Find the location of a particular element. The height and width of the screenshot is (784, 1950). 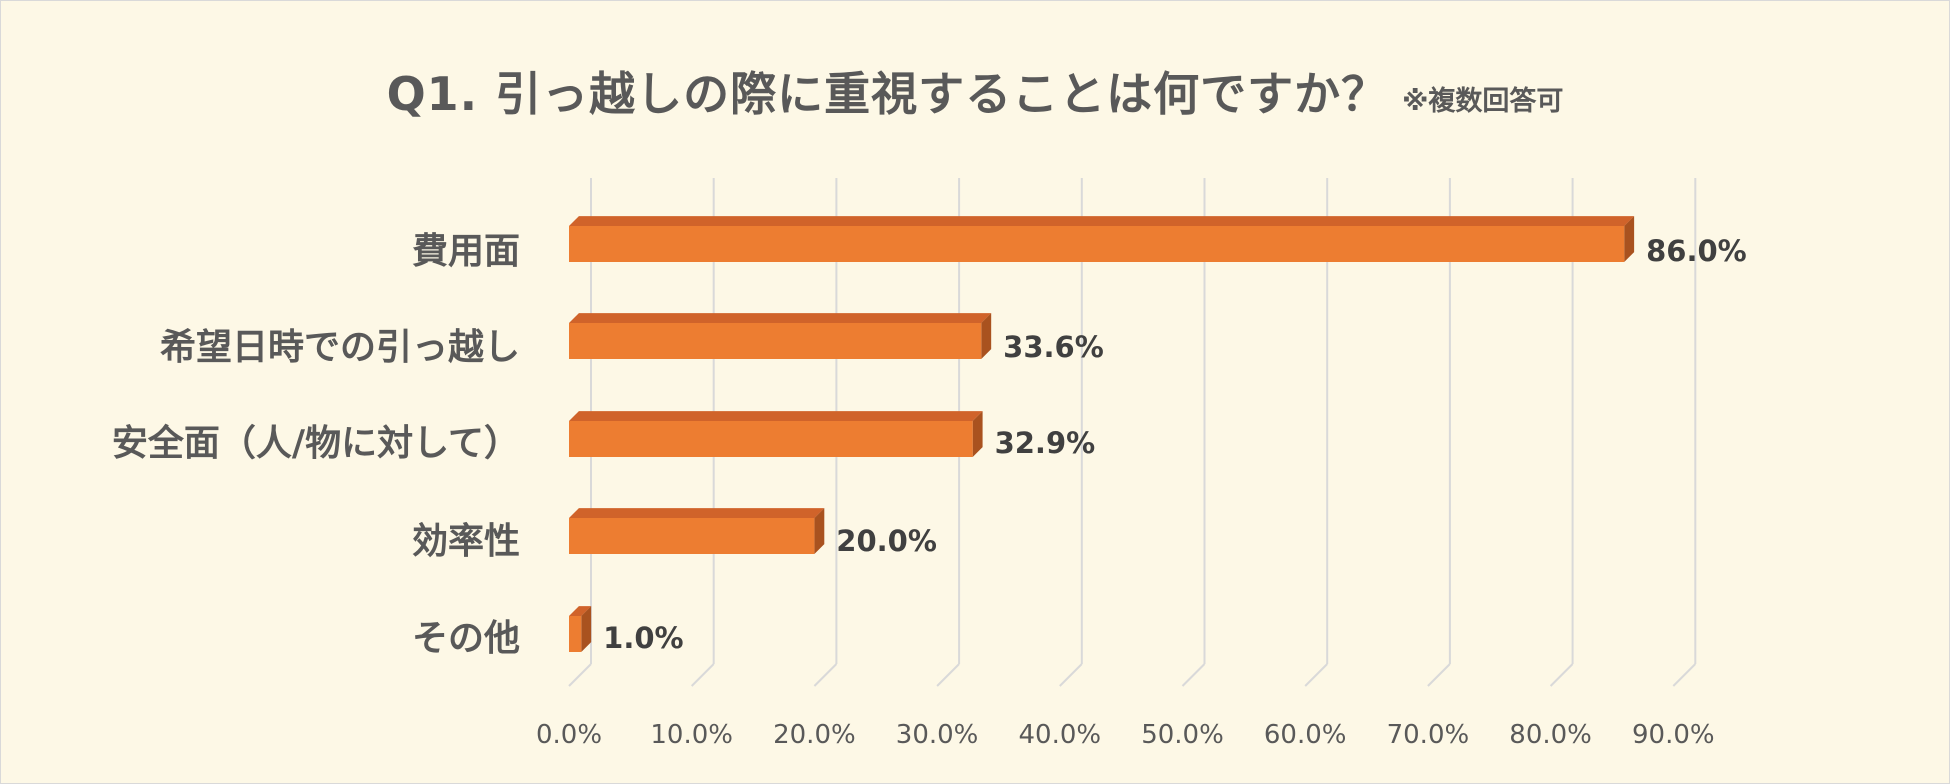

data-label: 32.9% is located at coordinates (1045, 443).